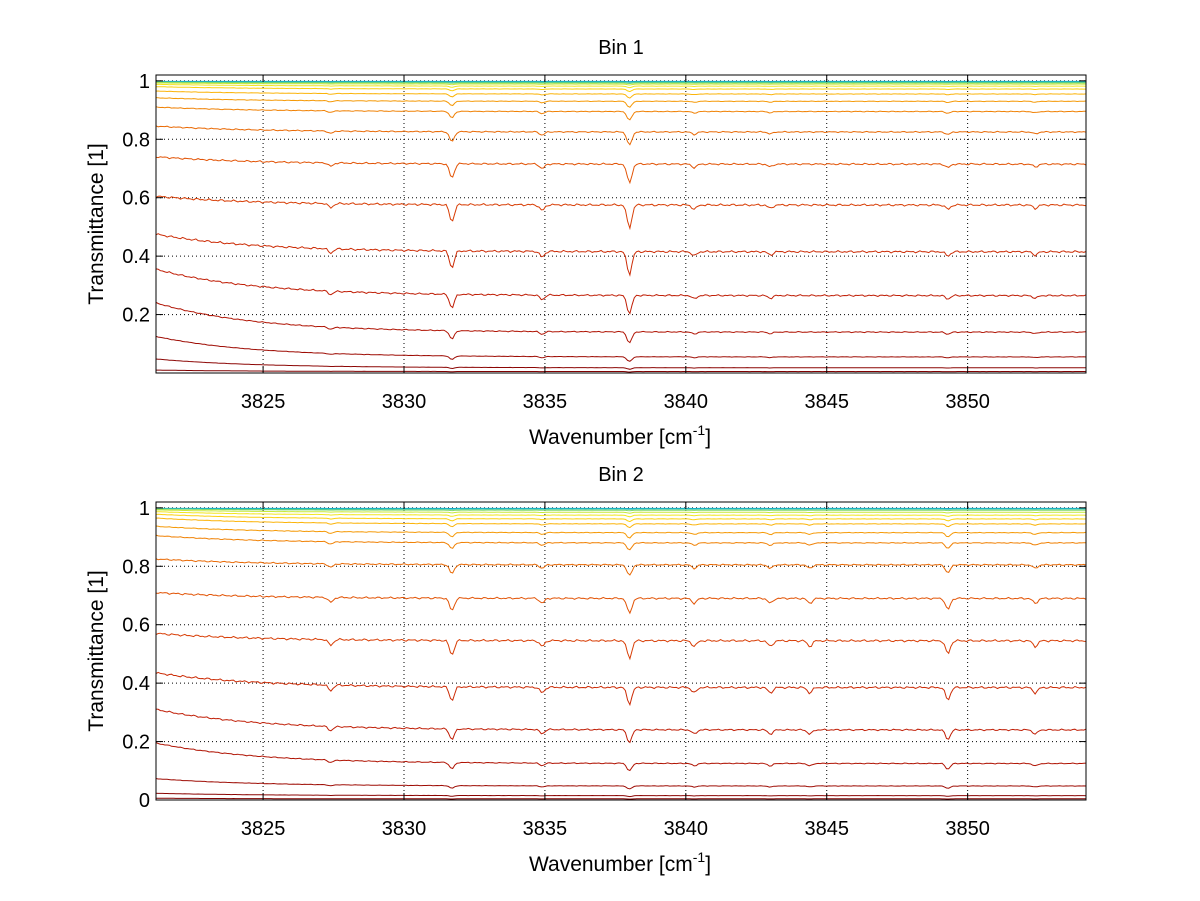  What do you see at coordinates (144, 801) in the screenshot?
I see `y-tick-label: 0` at bounding box center [144, 801].